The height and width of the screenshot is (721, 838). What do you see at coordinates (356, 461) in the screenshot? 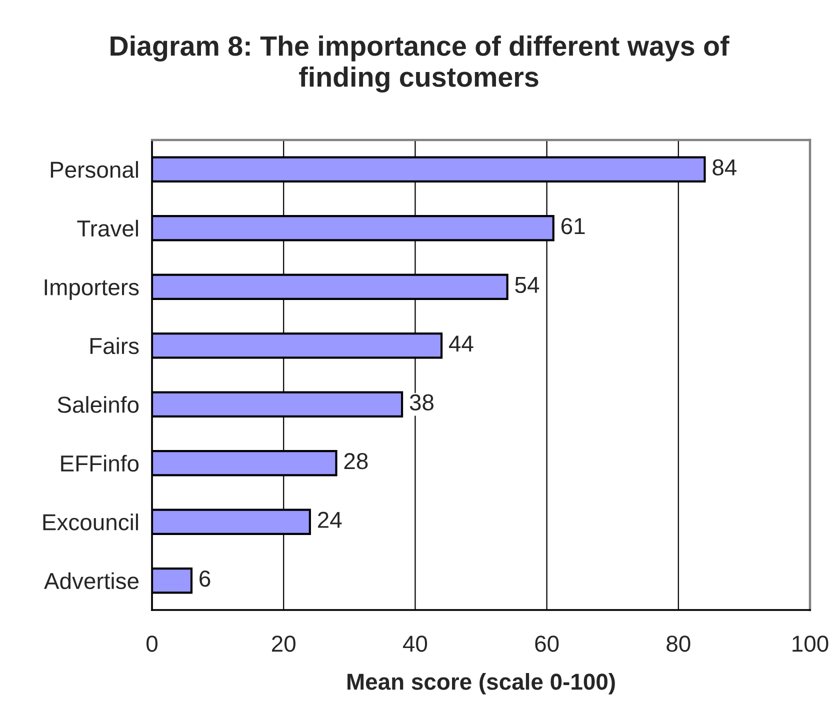
I see `data-label: 28` at bounding box center [356, 461].